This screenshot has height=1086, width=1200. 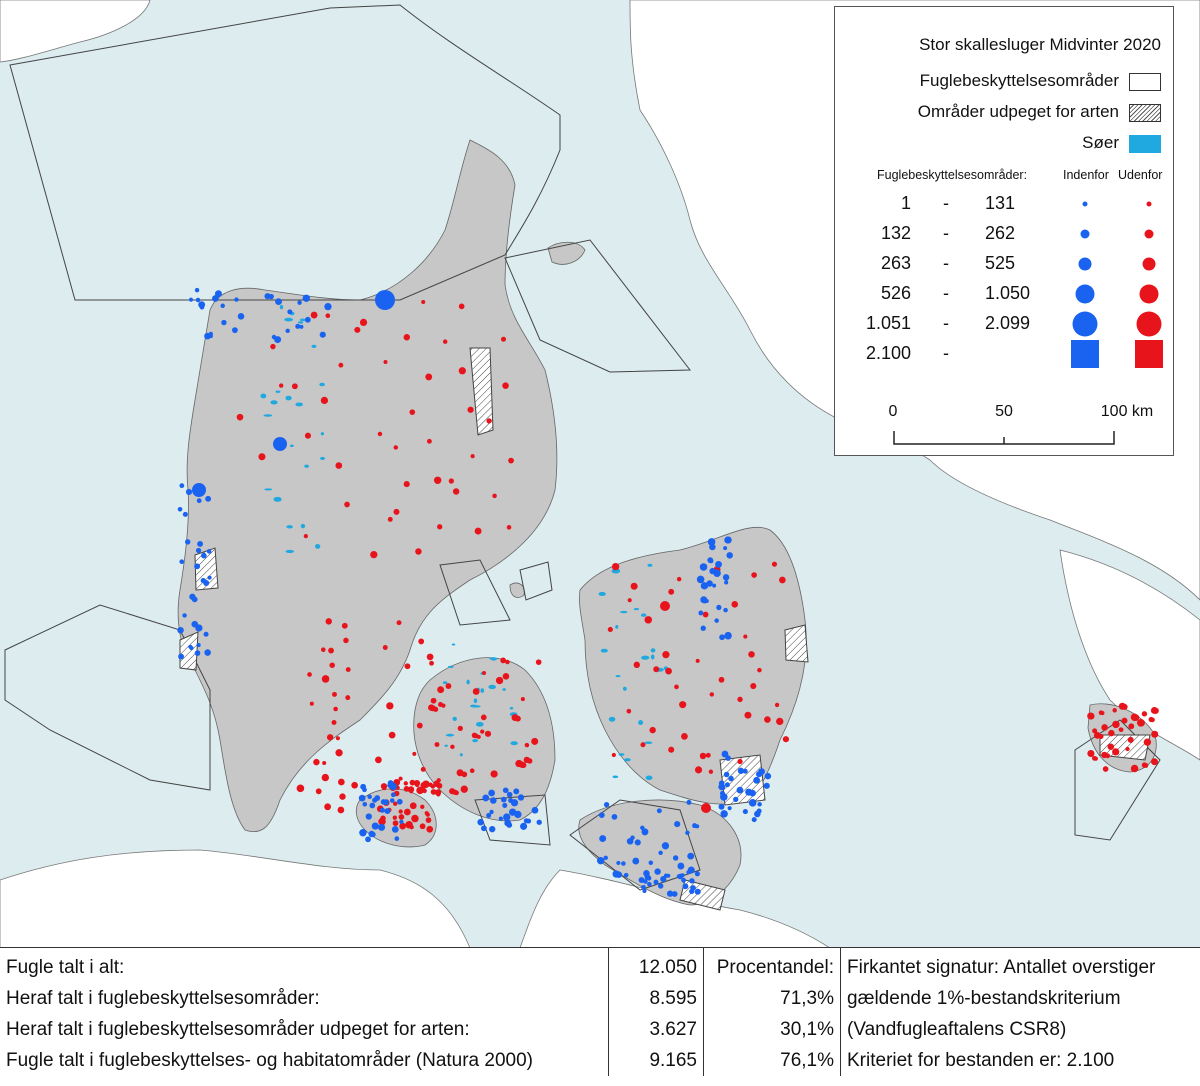 What do you see at coordinates (1020, 965) in the screenshot?
I see `stat-note: Firkantet signatur: Antallet overstiger` at bounding box center [1020, 965].